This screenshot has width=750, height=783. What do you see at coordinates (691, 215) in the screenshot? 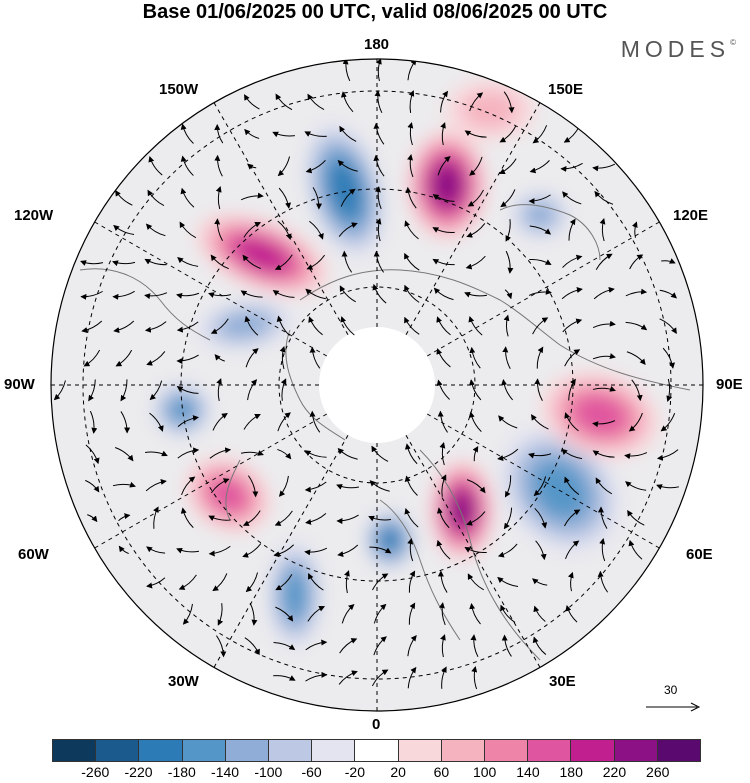
I see `lon-label-120e: 120E` at bounding box center [691, 215].